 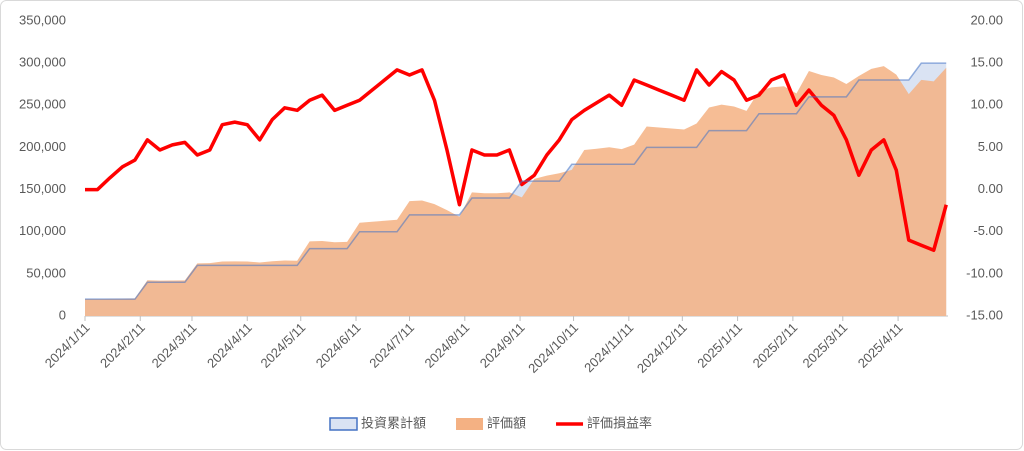 What do you see at coordinates (988, 230) in the screenshot?
I see `y2-tick-label: -5.00` at bounding box center [988, 230].